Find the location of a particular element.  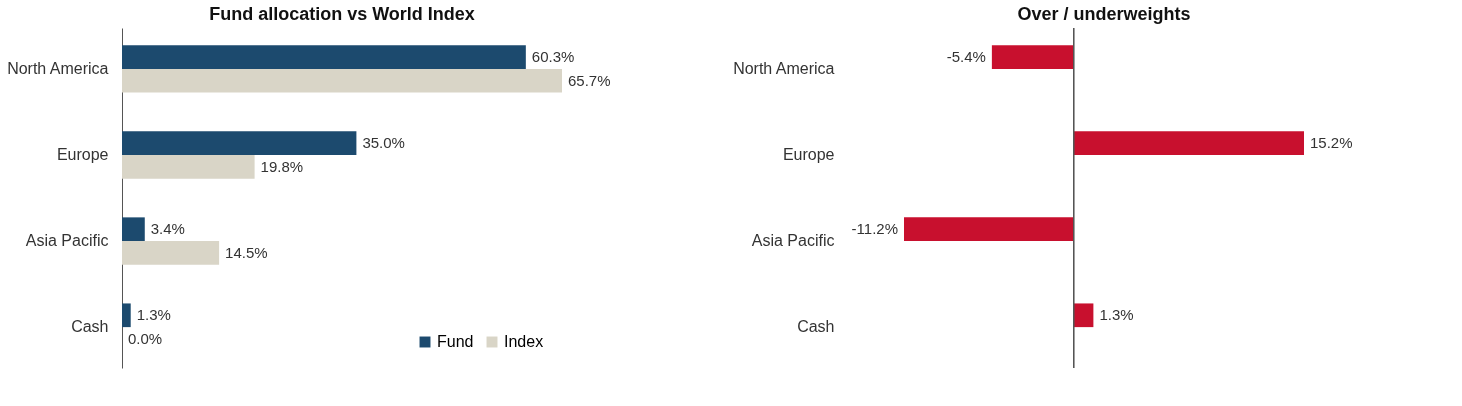

data-label: 19.8% is located at coordinates (282, 166).